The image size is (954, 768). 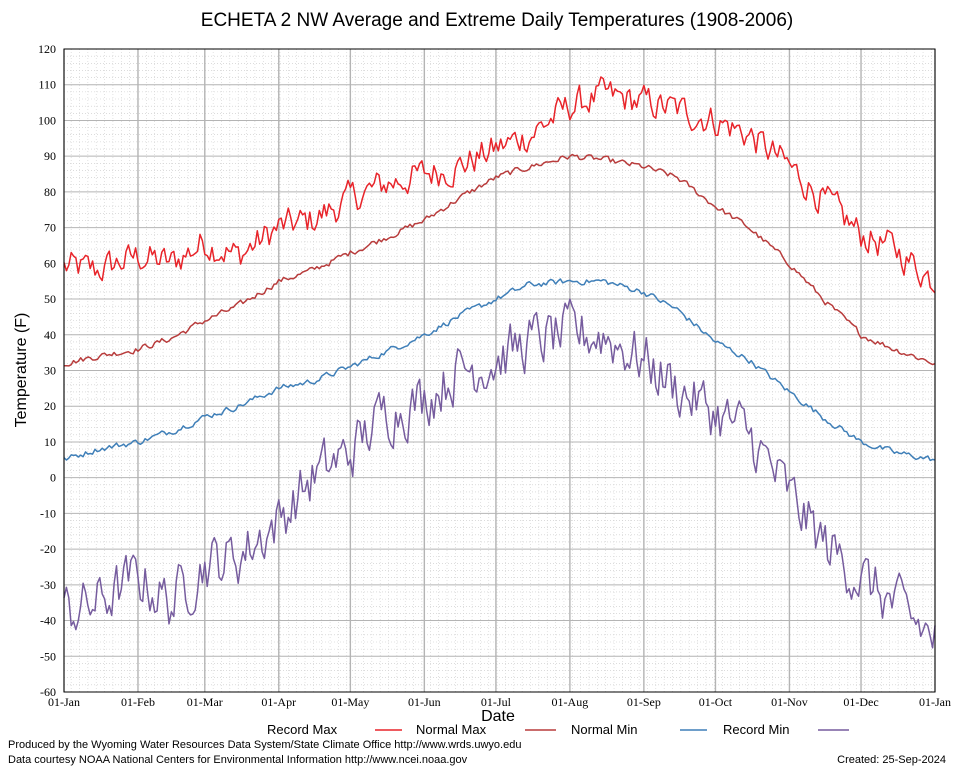 I want to click on y-tick-label: 10, so click(x=50, y=442).